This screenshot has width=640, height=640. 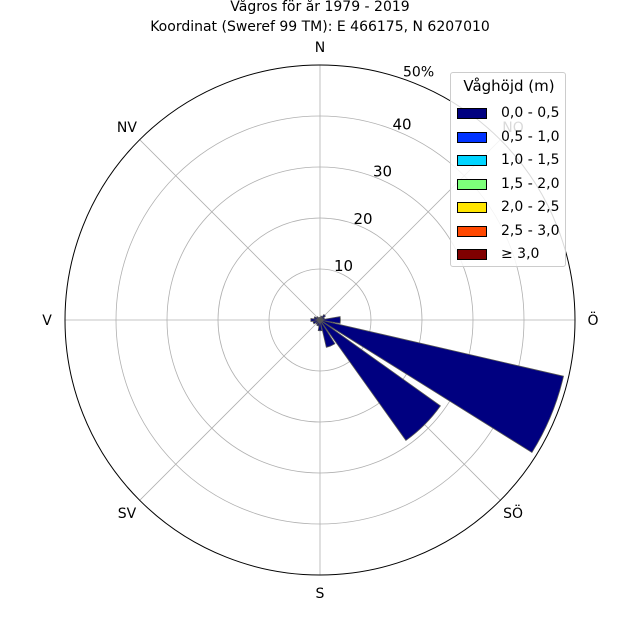 I want to click on legend-item: 1,0 - 1,5, so click(x=511, y=160).